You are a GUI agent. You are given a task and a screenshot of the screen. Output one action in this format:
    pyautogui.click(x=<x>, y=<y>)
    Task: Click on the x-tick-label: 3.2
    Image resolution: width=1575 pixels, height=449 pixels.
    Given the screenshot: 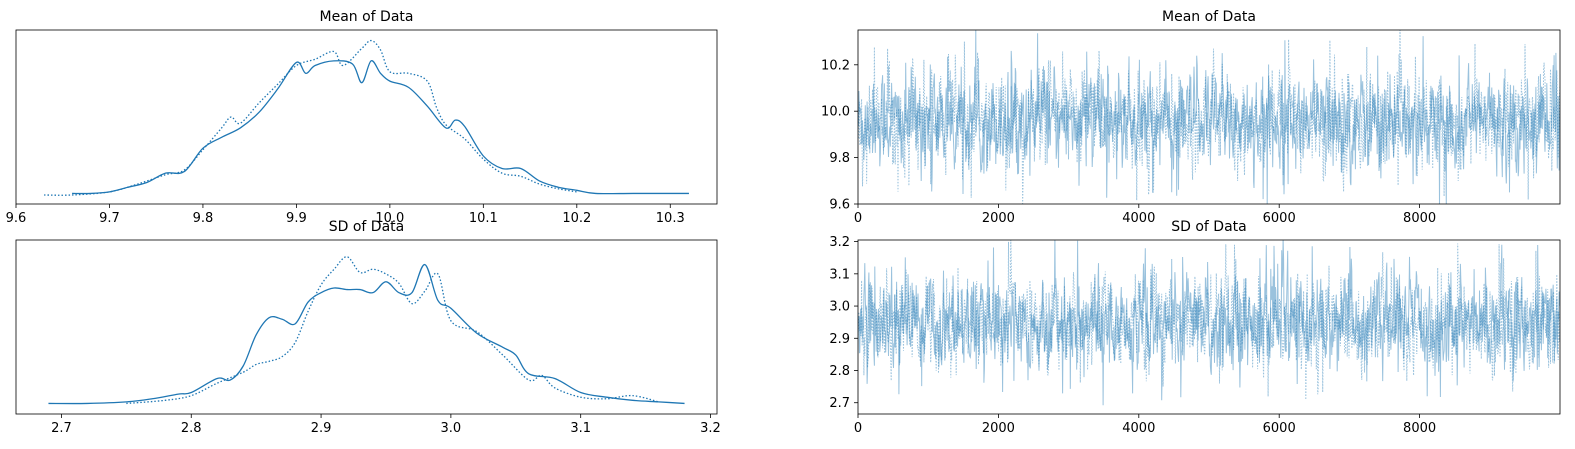 What is the action you would take?
    pyautogui.click(x=710, y=428)
    